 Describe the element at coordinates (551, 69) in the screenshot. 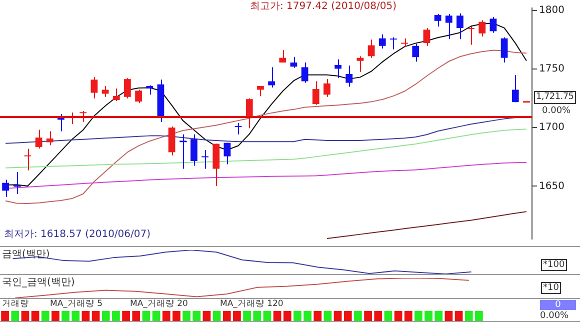

I see `y-tick-label: 1750` at that location.